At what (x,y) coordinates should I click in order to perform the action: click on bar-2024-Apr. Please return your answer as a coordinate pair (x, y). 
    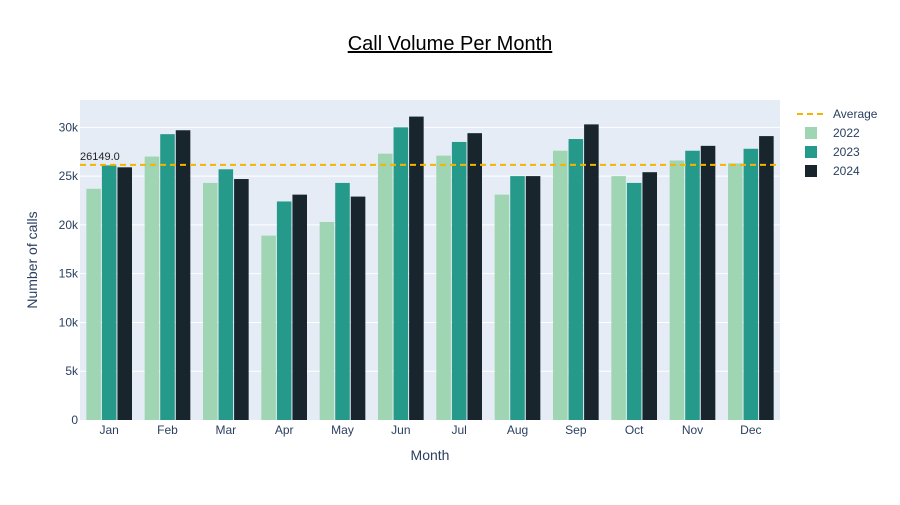
    Looking at the image, I should click on (299, 307).